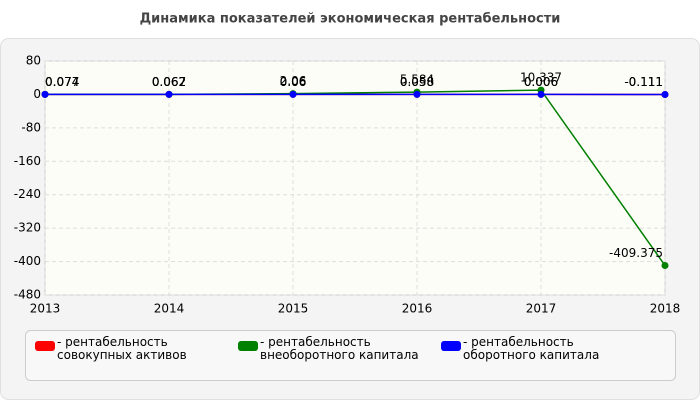  I want to click on y-tick-label: 80, so click(33, 61).